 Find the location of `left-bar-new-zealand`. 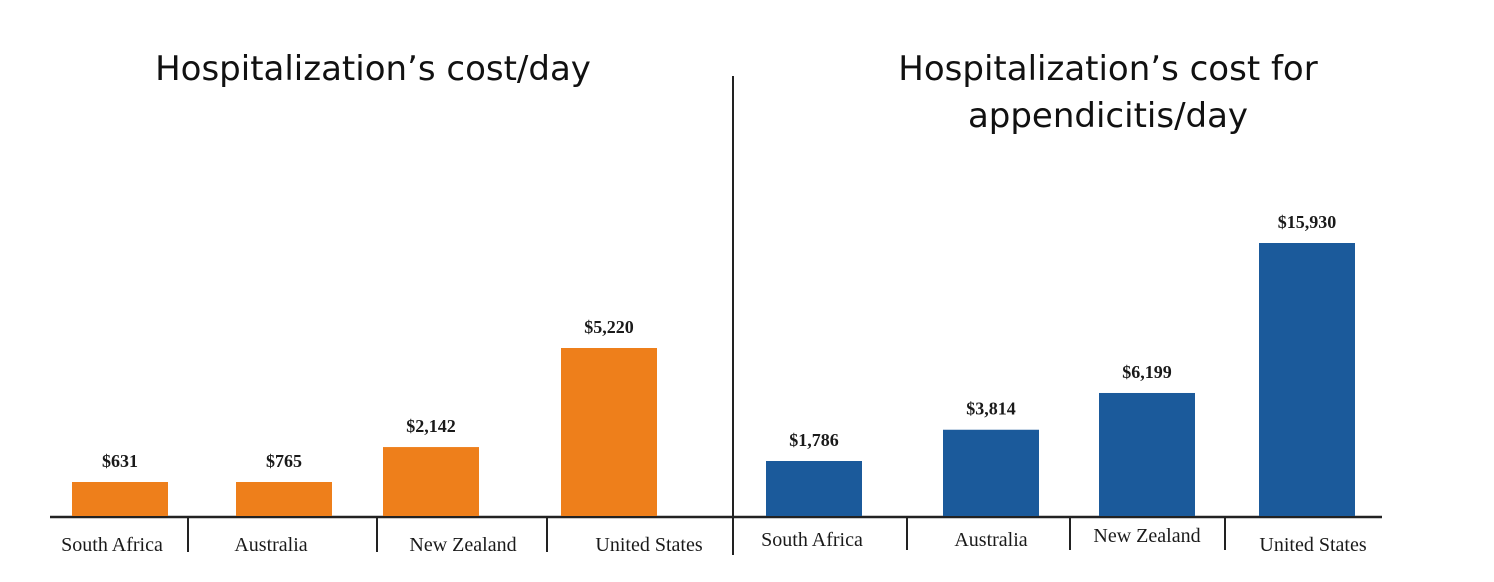

left-bar-new-zealand is located at coordinates (431, 481).